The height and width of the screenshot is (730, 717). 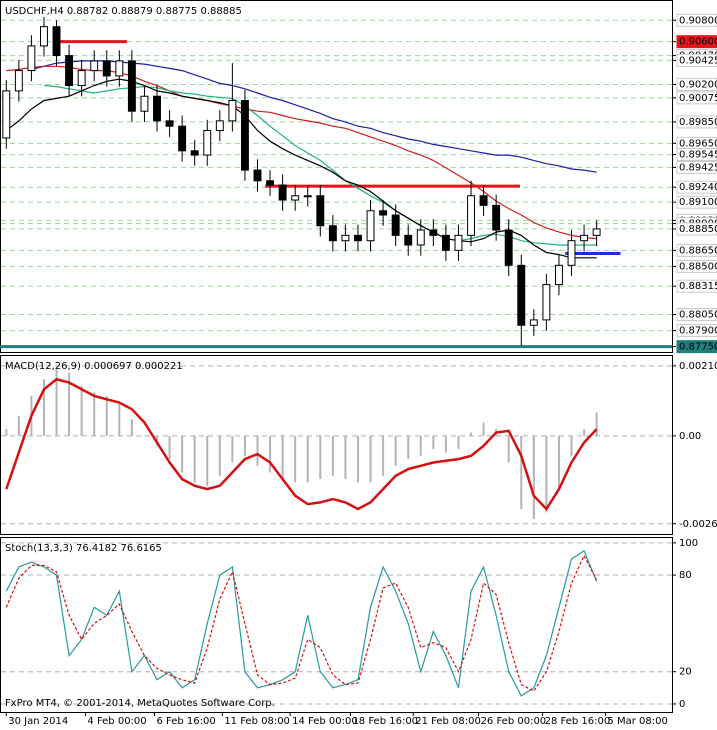 I want to click on y-tick-label: 0.87900, so click(x=698, y=331).